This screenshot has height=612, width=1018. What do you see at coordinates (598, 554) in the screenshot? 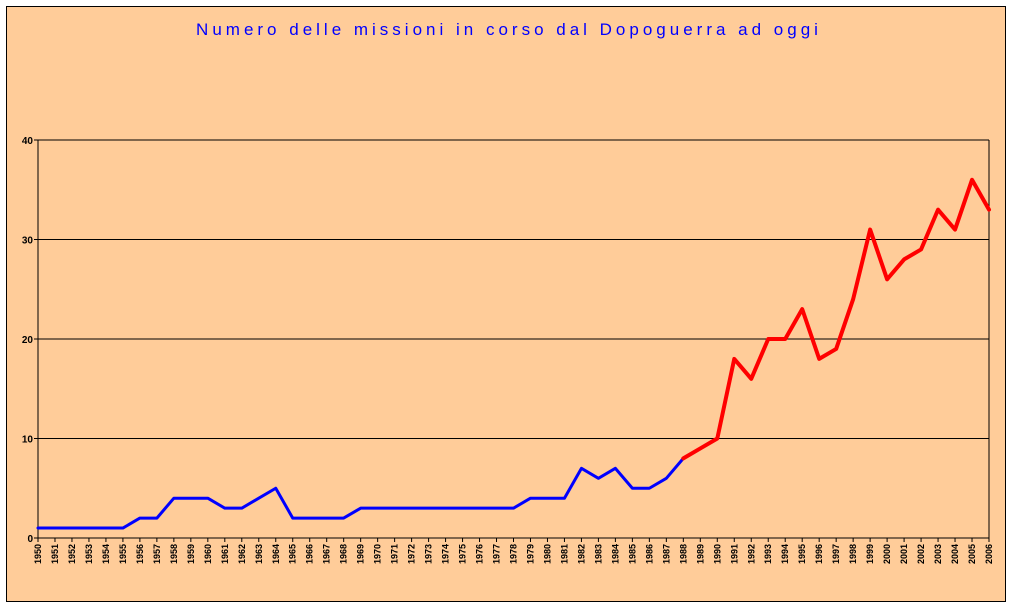
I see `x-tick-label-1983: 1983` at bounding box center [598, 554].